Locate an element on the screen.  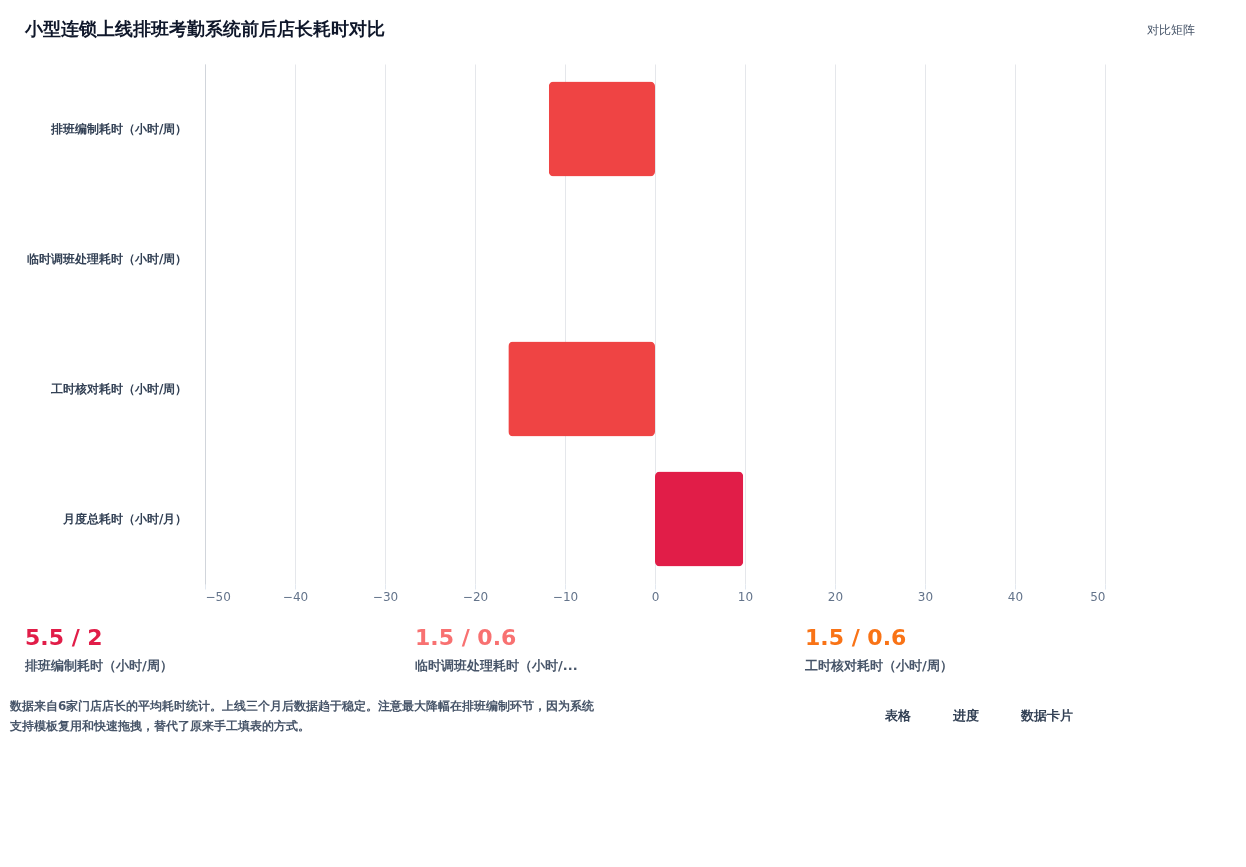
x-tick-label: 20 is located at coordinates (835, 596).